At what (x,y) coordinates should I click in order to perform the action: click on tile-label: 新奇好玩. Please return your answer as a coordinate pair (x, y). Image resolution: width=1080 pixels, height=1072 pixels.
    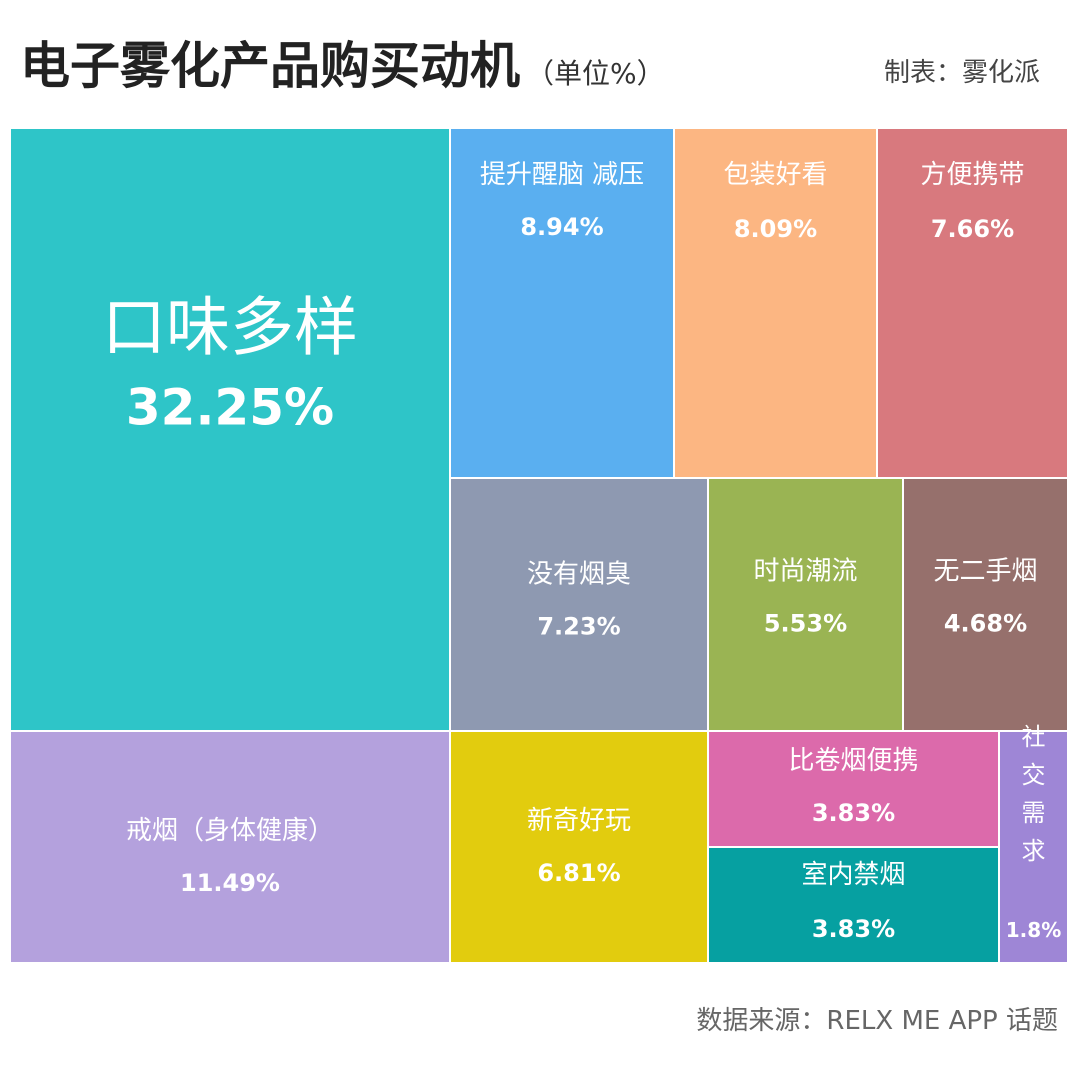
    Looking at the image, I should click on (579, 821).